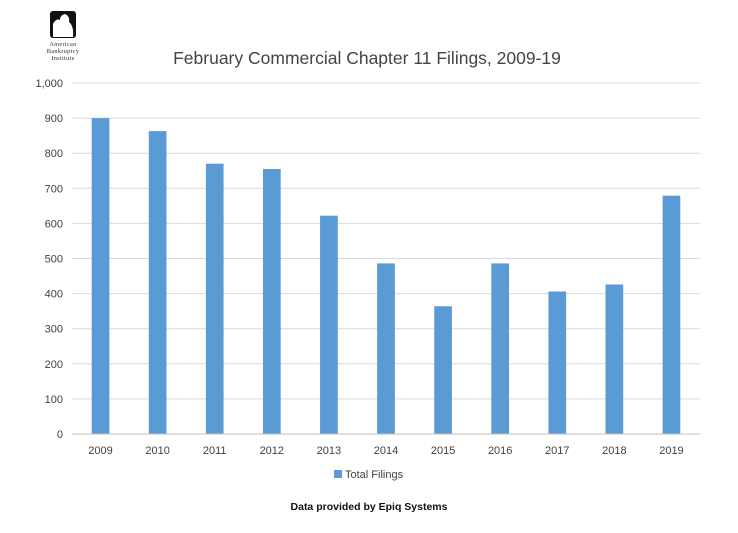  I want to click on y-tick-label-100: 100, so click(54, 400).